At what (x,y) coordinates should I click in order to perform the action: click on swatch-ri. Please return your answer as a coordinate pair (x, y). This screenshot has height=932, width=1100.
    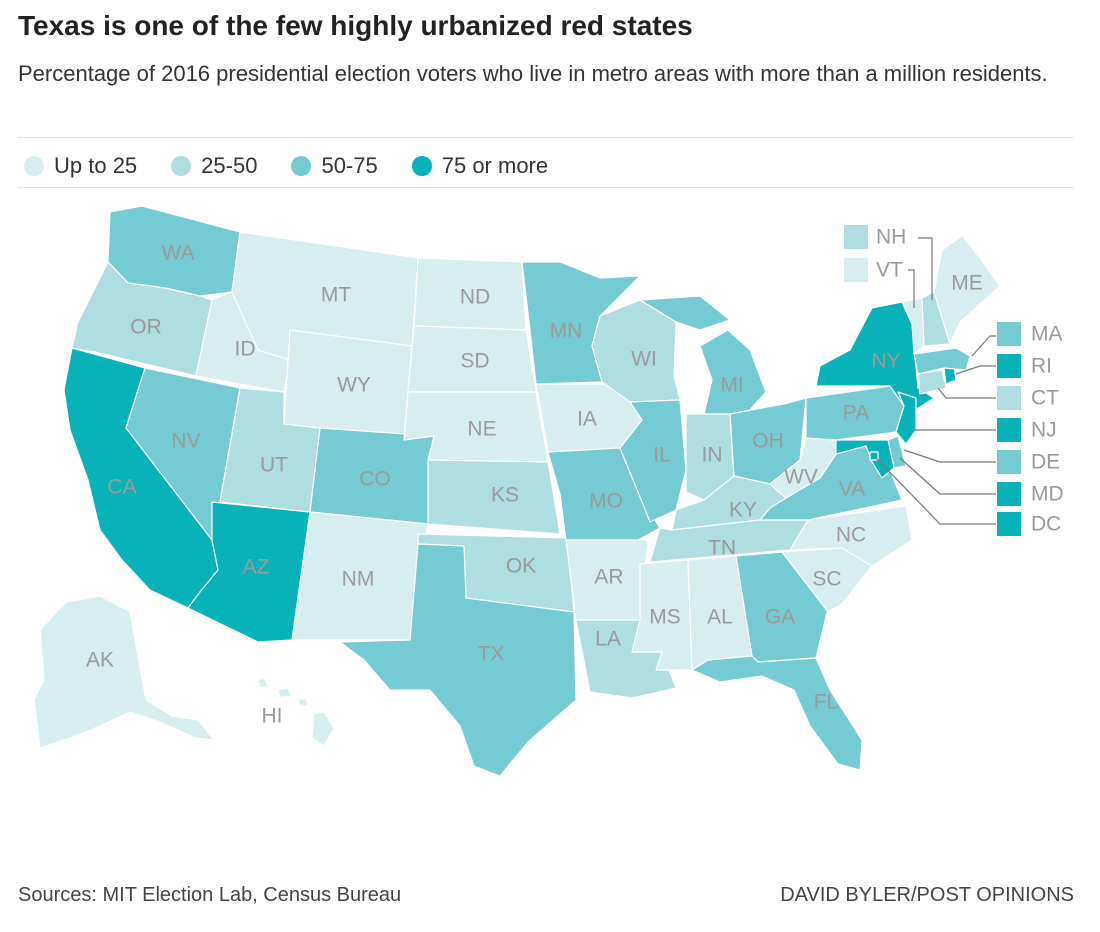
    Looking at the image, I should click on (1009, 366).